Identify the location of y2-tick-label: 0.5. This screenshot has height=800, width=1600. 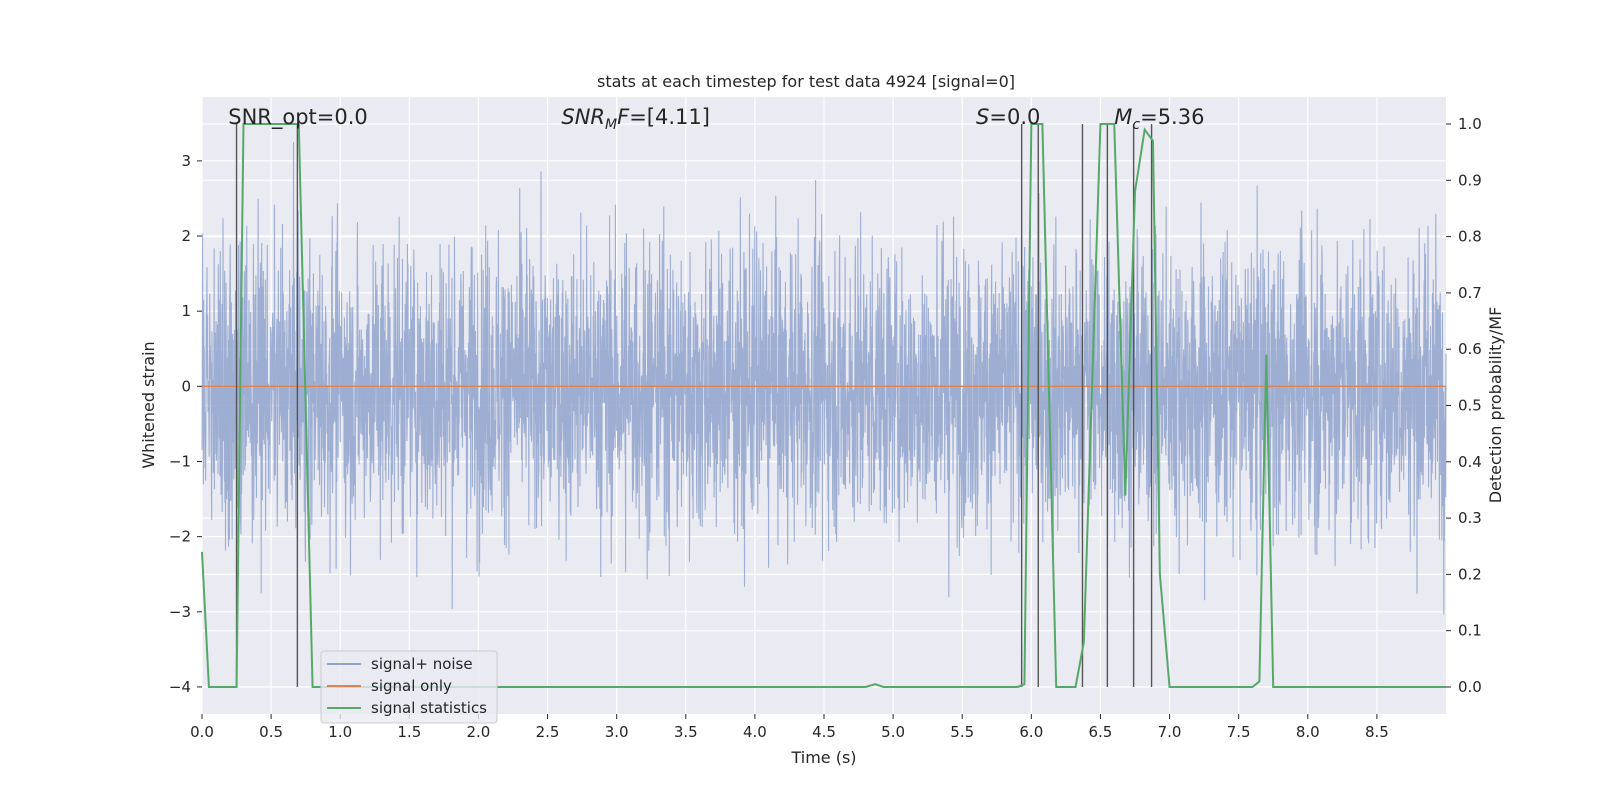
(1470, 406).